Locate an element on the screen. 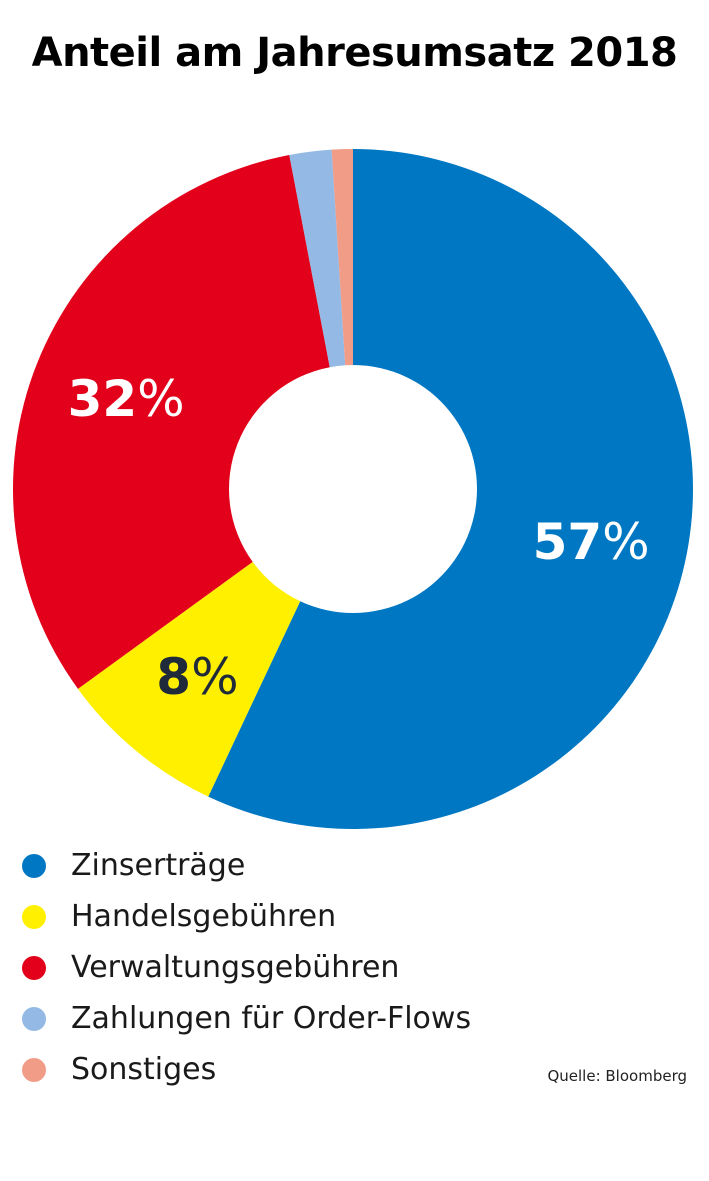 This screenshot has width=709, height=1181. slice-value-label-handelsgebuehren: 8% is located at coordinates (197, 677).